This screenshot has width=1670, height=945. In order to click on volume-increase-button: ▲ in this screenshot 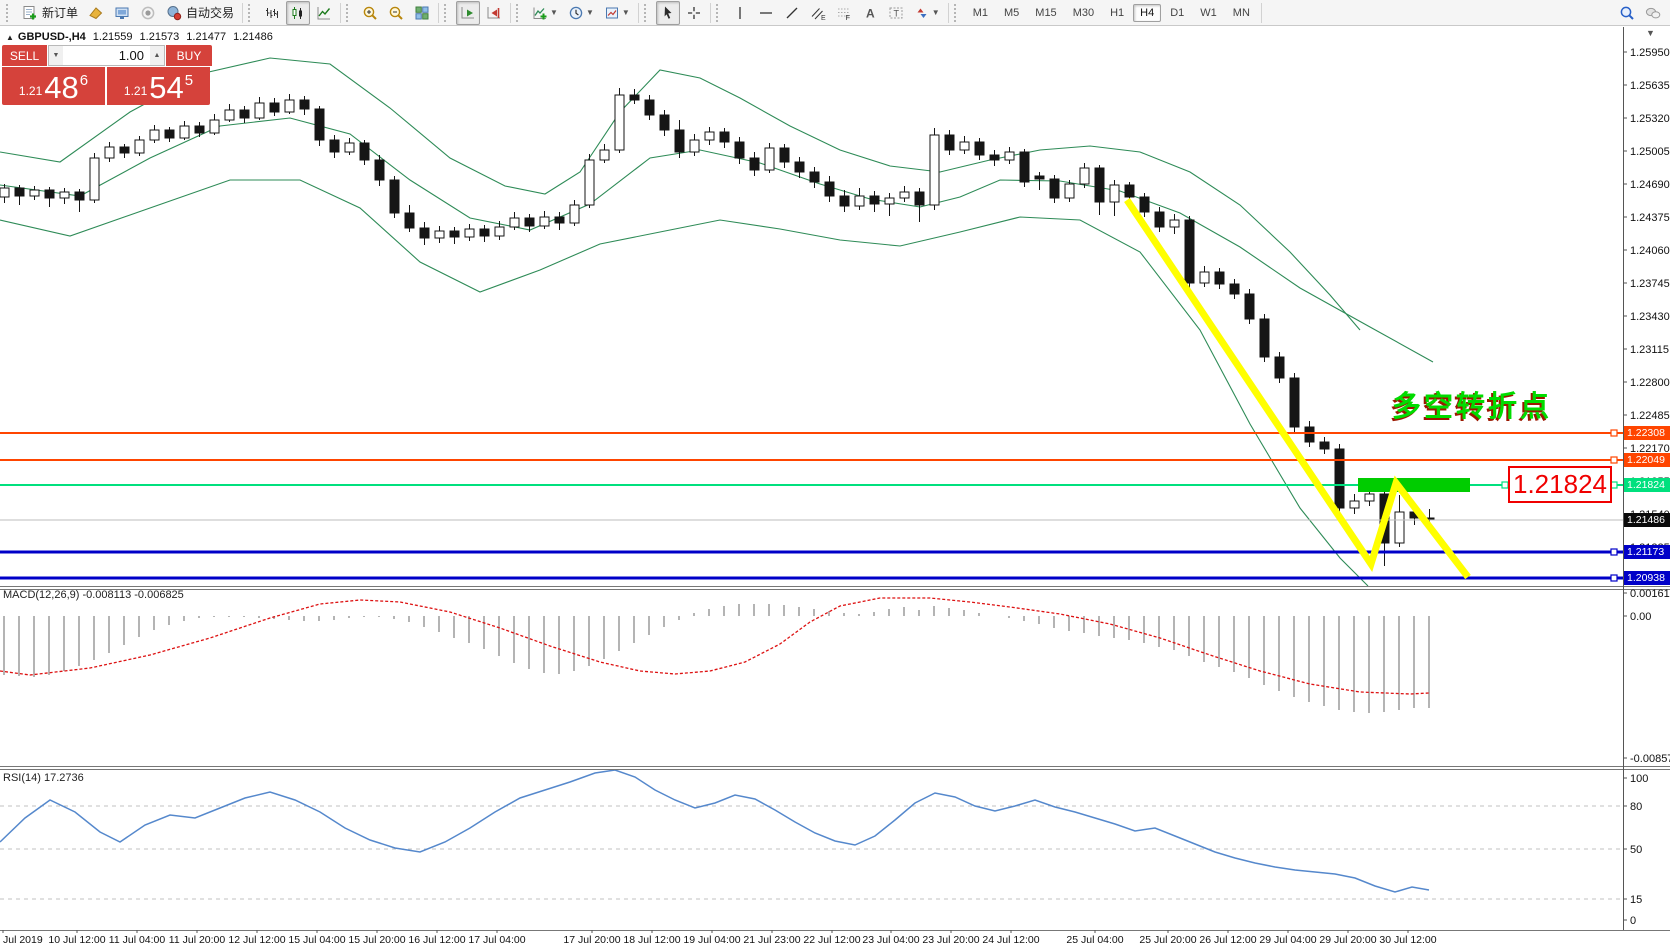, I will do `click(157, 55)`.